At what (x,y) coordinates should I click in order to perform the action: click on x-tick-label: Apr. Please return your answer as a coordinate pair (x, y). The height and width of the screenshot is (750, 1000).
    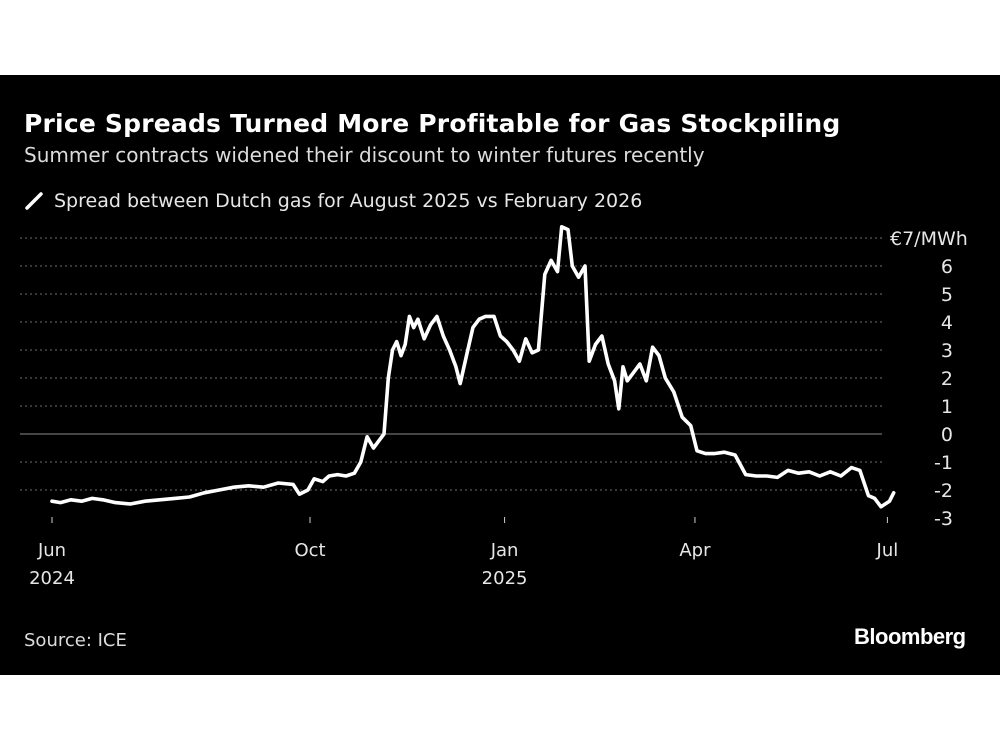
    Looking at the image, I should click on (695, 550).